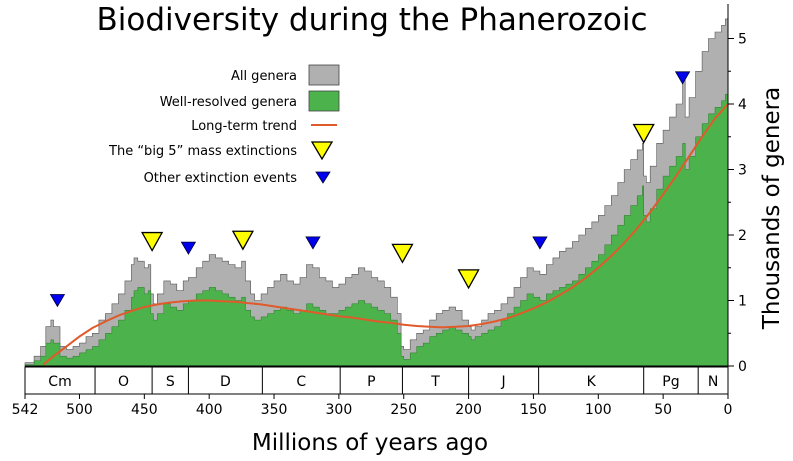 This screenshot has width=793, height=461. What do you see at coordinates (737, 203) in the screenshot?
I see `y-axis-ticks: 0 1 2 3 4 5` at bounding box center [737, 203].